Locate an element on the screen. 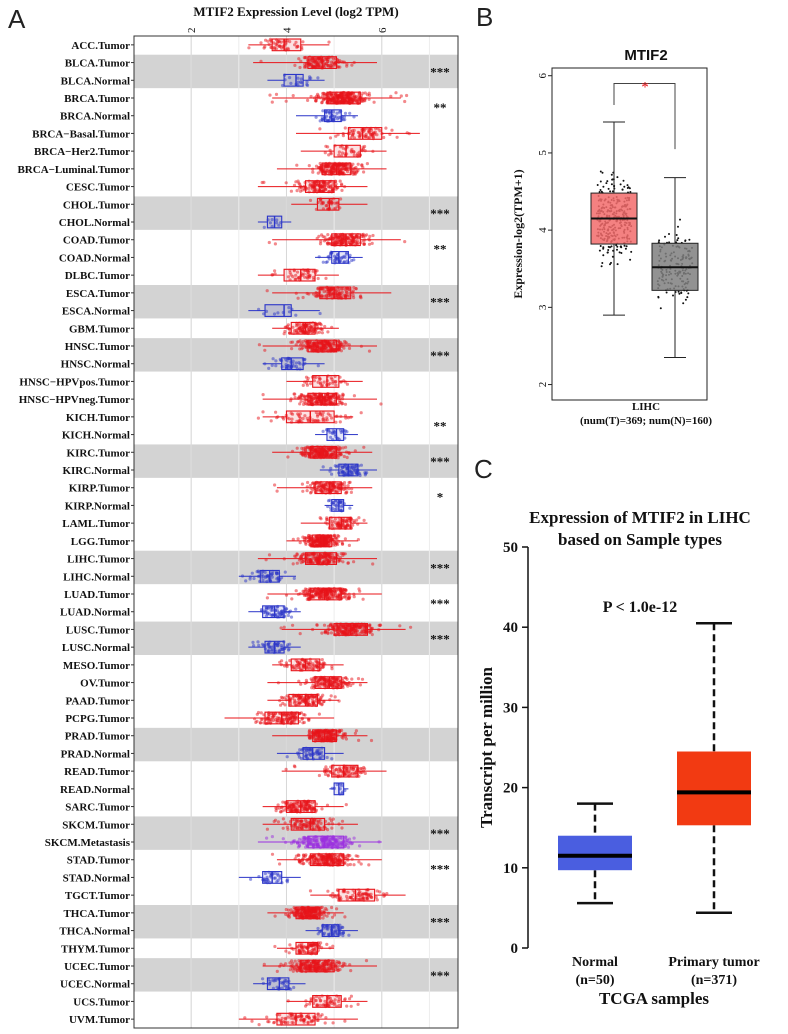  significance-mark: * is located at coordinates (440, 497).